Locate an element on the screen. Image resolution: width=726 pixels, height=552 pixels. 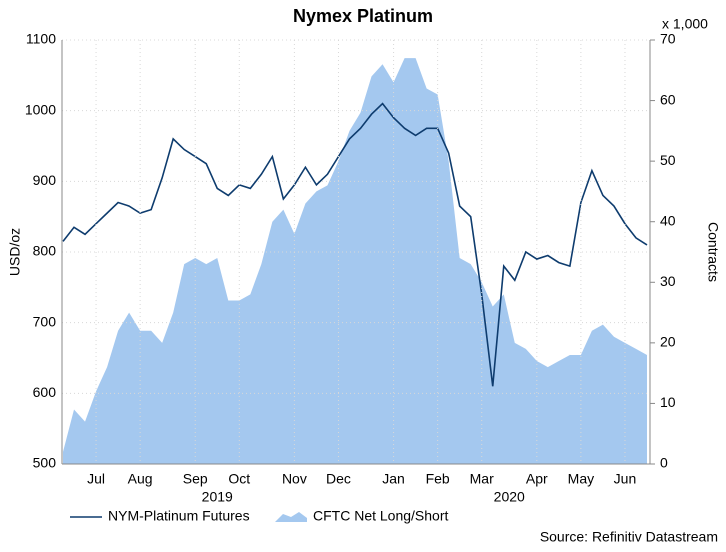
x-tick-label: Feb is located at coordinates (438, 479).